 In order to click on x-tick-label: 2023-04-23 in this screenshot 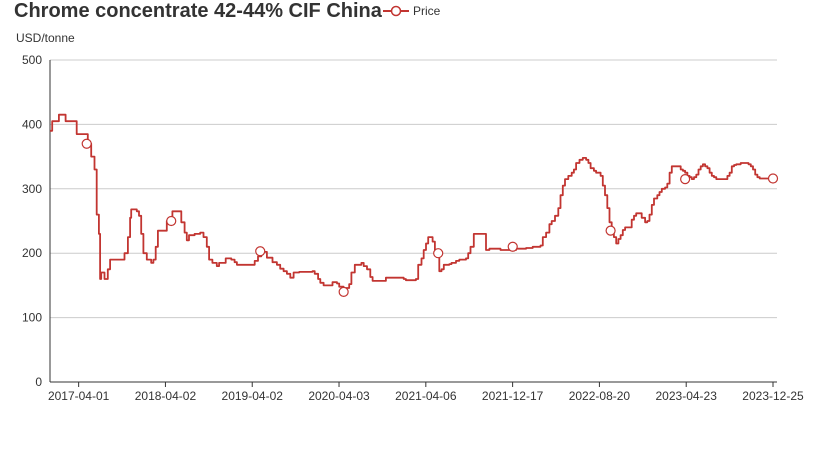, I will do `click(687, 396)`.